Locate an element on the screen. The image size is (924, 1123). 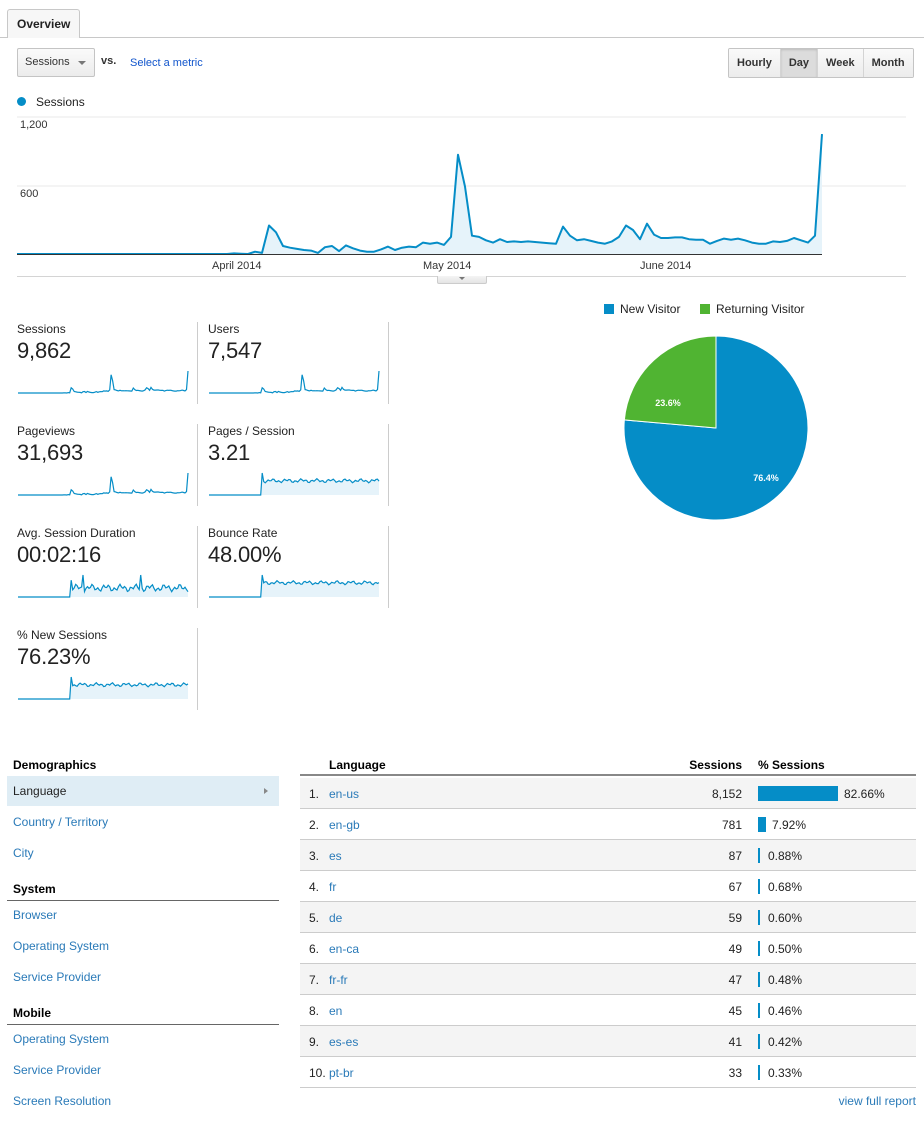
language-link: pt-br is located at coordinates (341, 1073).